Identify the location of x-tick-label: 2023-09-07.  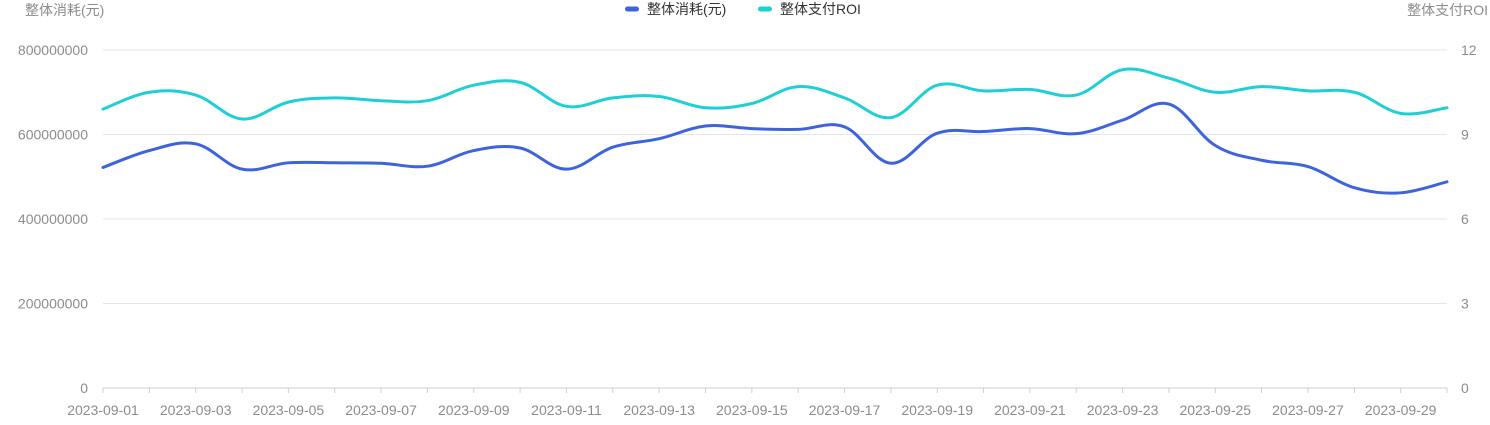
(381, 410).